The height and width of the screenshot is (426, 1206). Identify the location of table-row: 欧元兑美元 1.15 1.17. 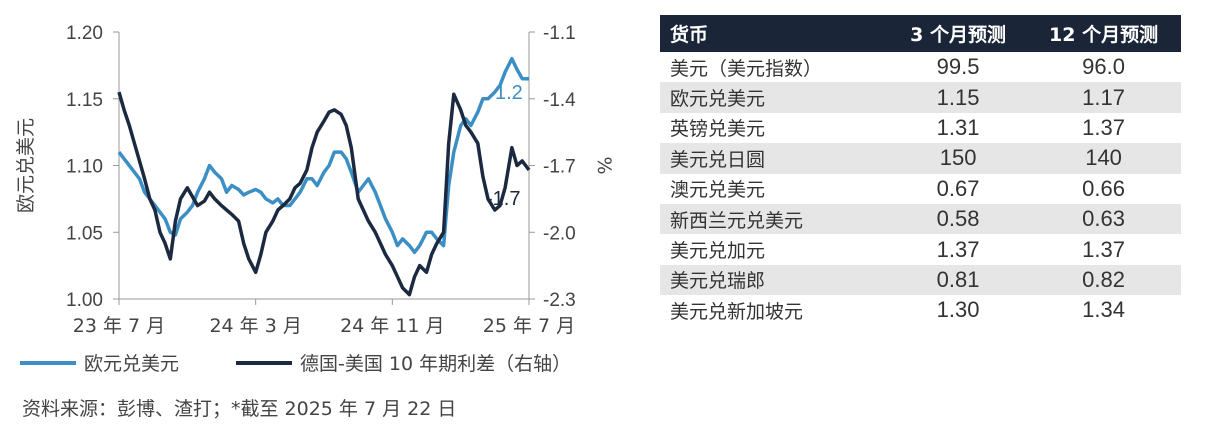
(920, 97).